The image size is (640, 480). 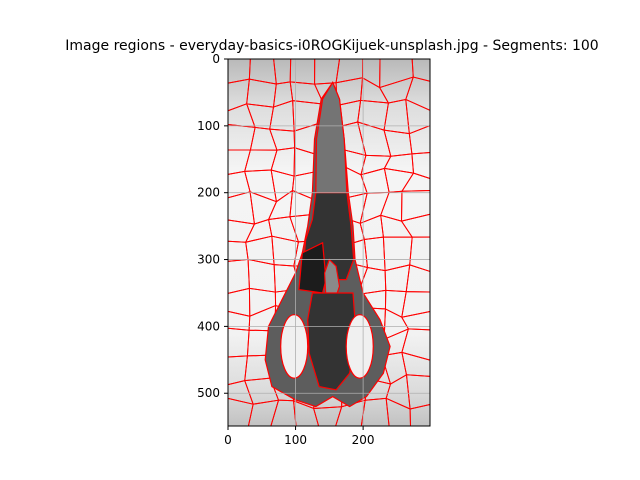 I want to click on y-tick-label: 400, so click(x=208, y=326).